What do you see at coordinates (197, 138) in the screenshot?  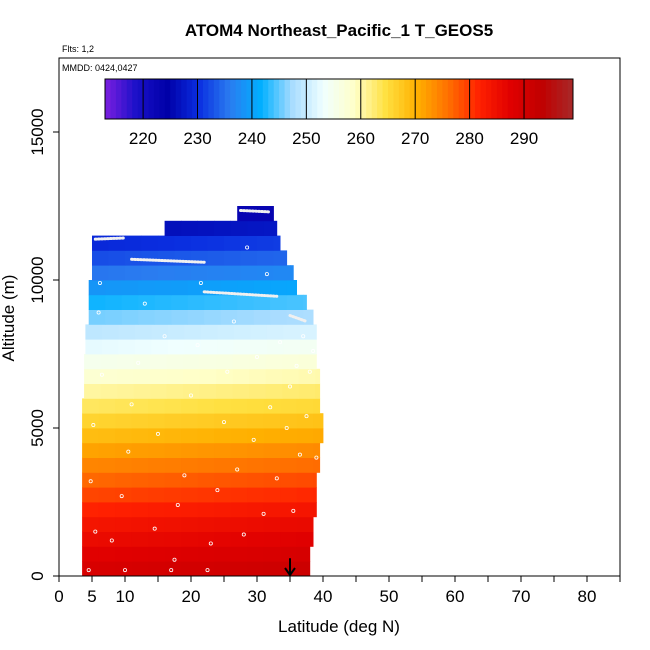 I see `colorbar-label-230: 230` at bounding box center [197, 138].